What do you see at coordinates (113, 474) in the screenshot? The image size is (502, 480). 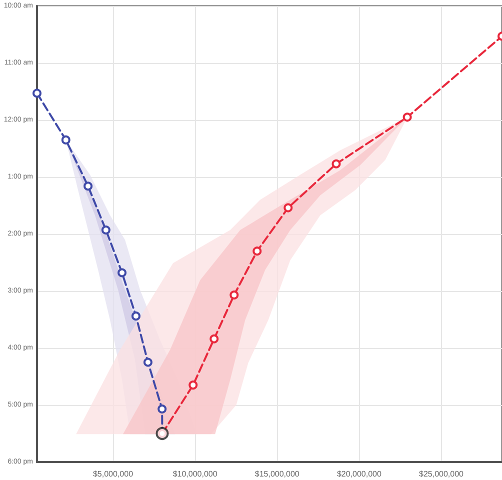 I see `x-tick-label: $5,000,000` at bounding box center [113, 474].